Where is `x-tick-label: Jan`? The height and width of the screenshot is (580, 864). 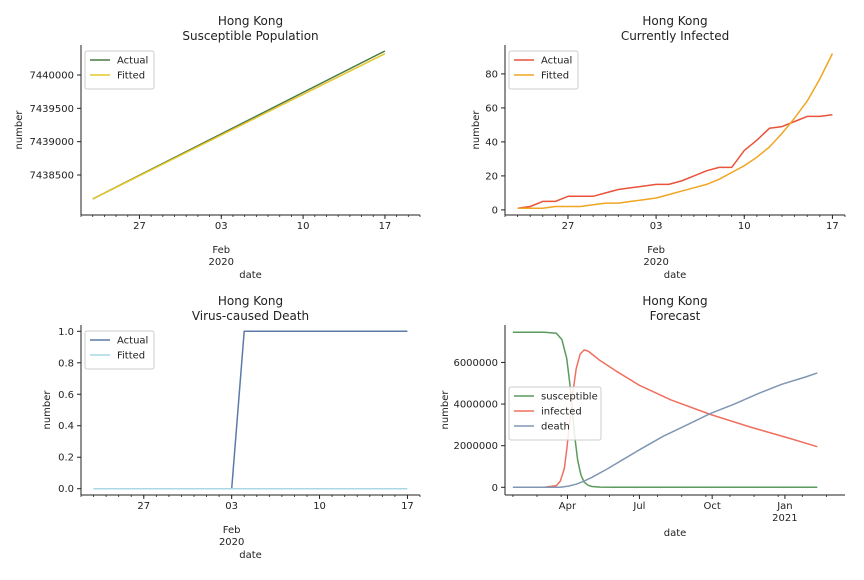 x-tick-label: Jan is located at coordinates (784, 506).